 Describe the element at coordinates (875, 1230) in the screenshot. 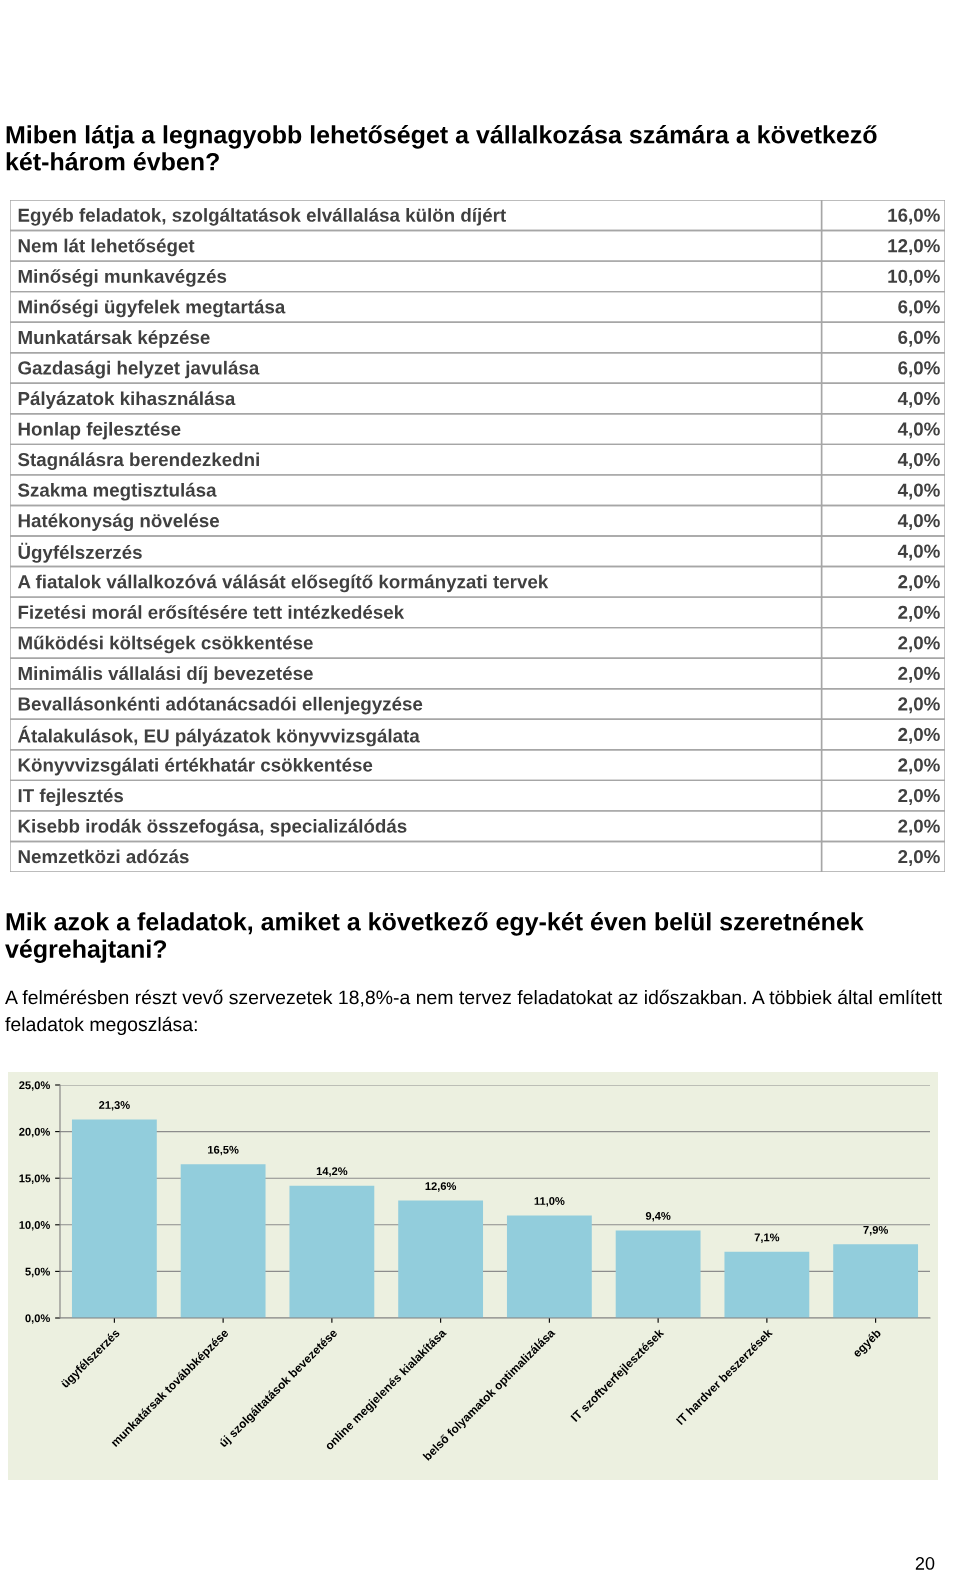

I see `data-label: 7,9%` at that location.